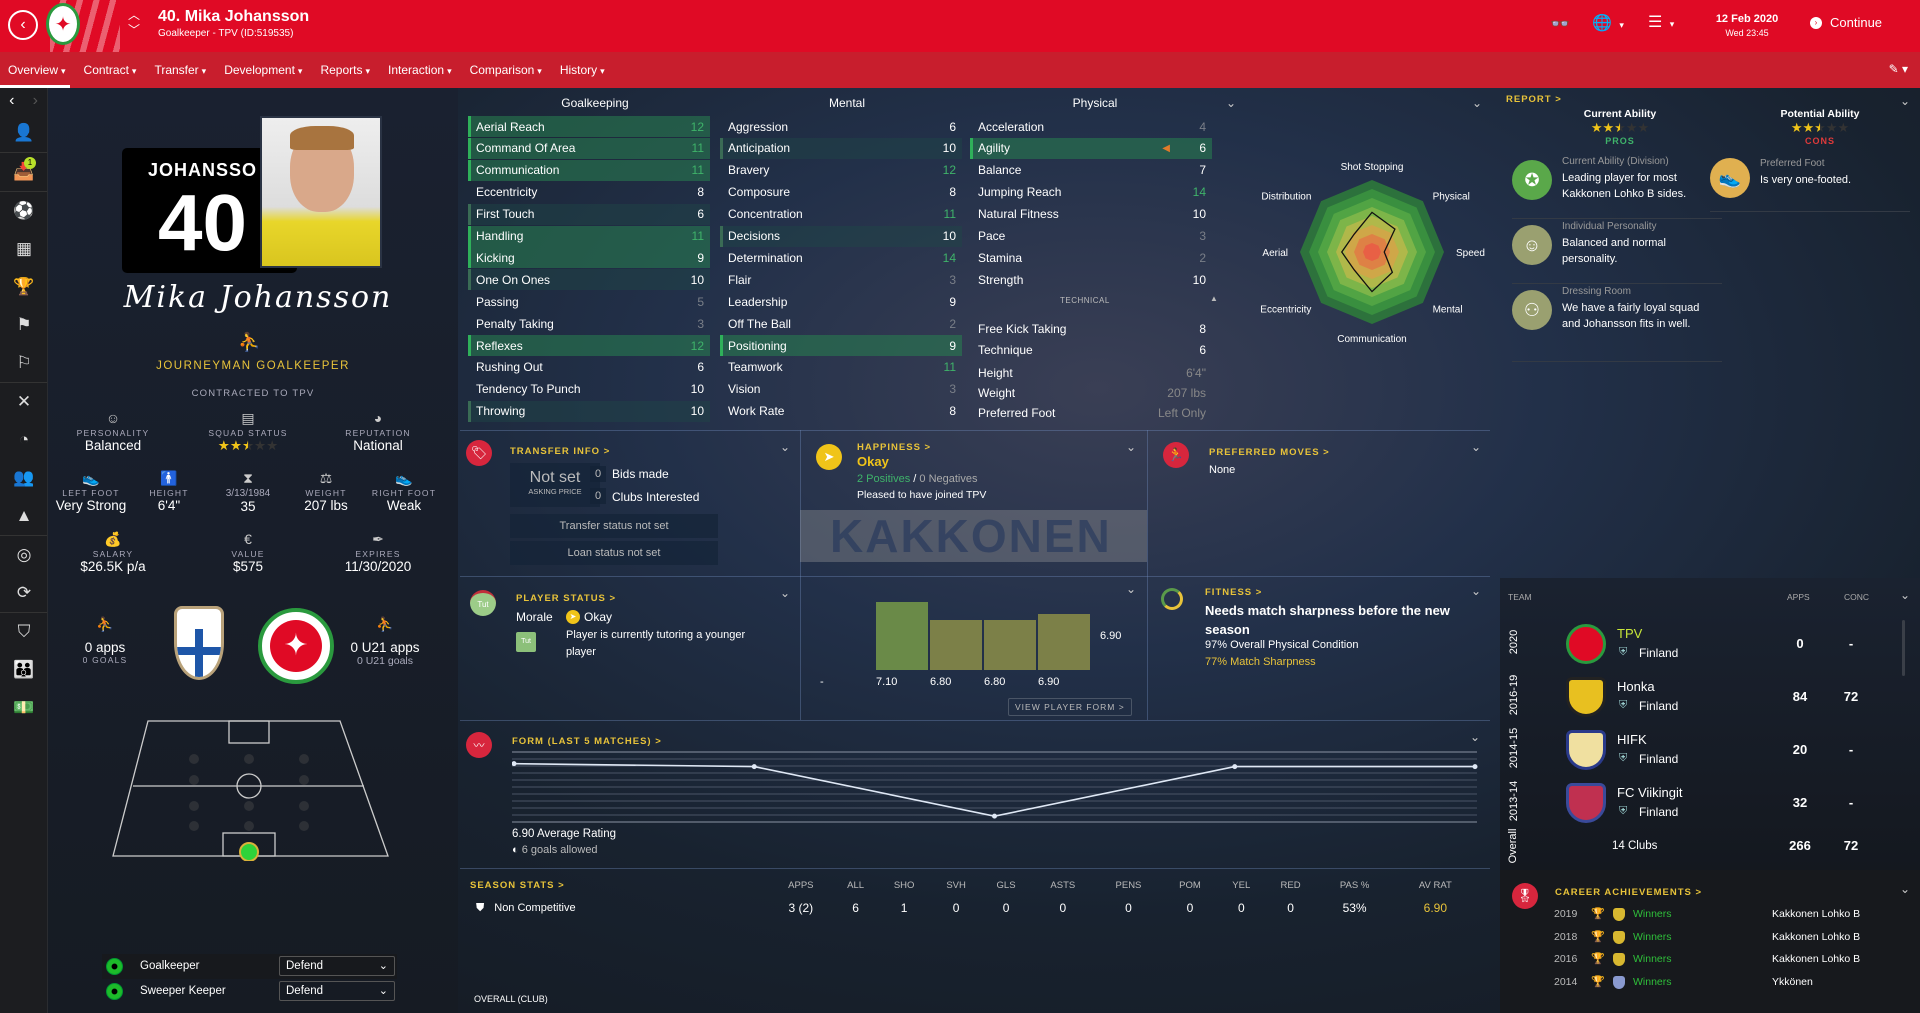  I want to click on happiness-link: HAPPINESS >, so click(894, 447).